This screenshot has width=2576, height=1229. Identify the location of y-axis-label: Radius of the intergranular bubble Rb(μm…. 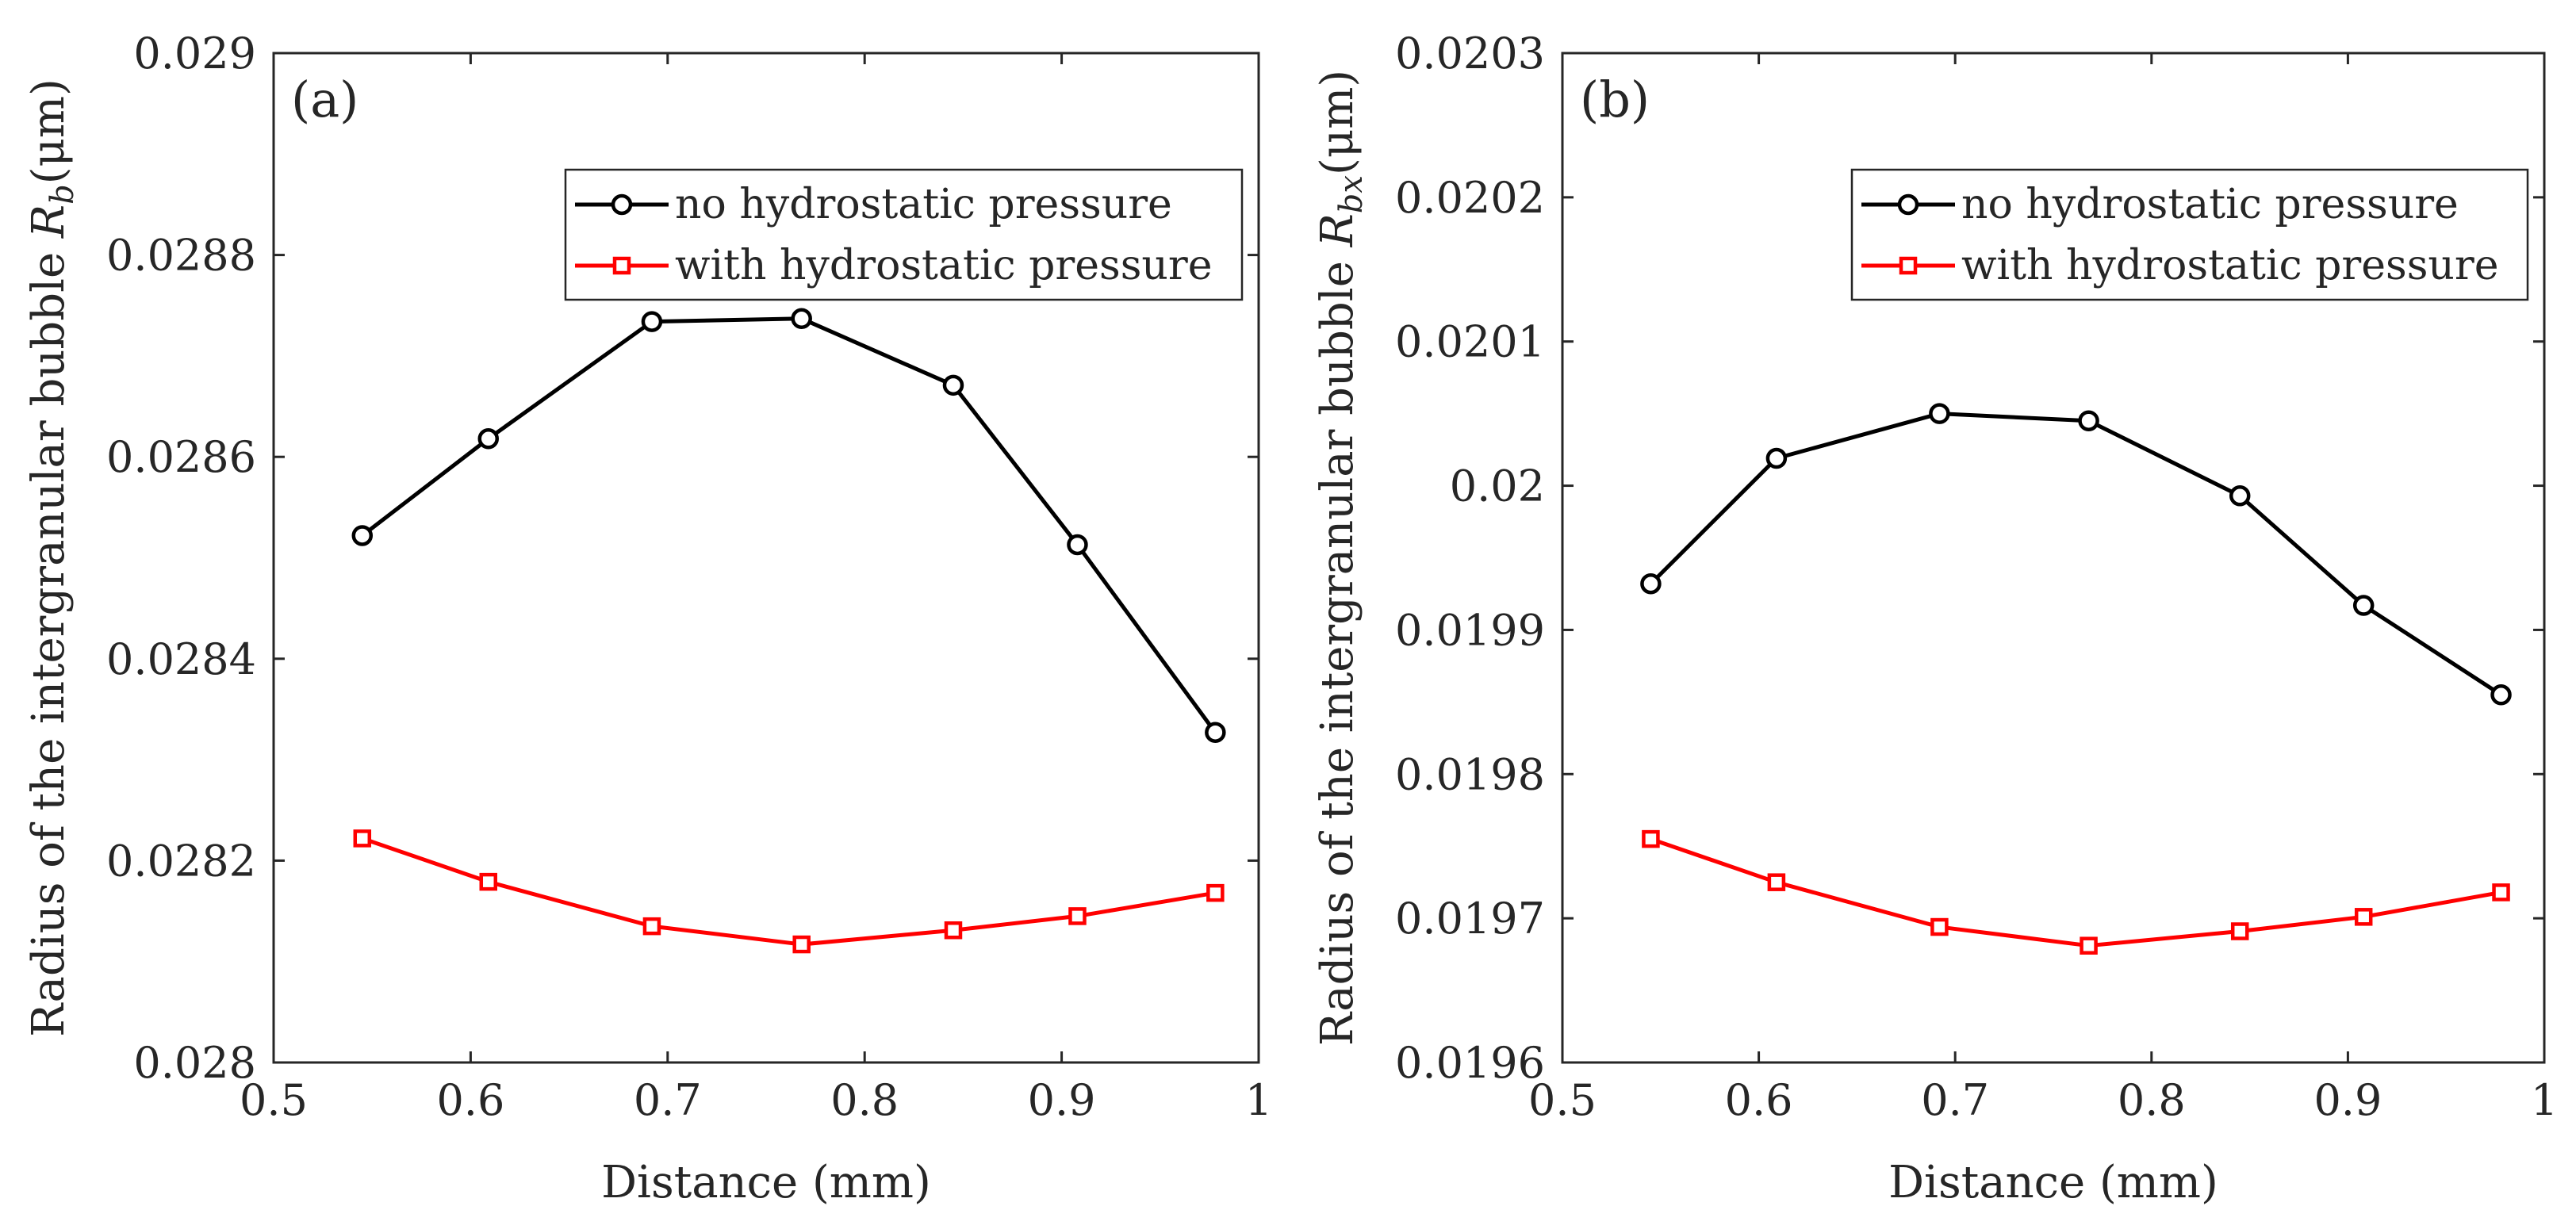
(52, 557).